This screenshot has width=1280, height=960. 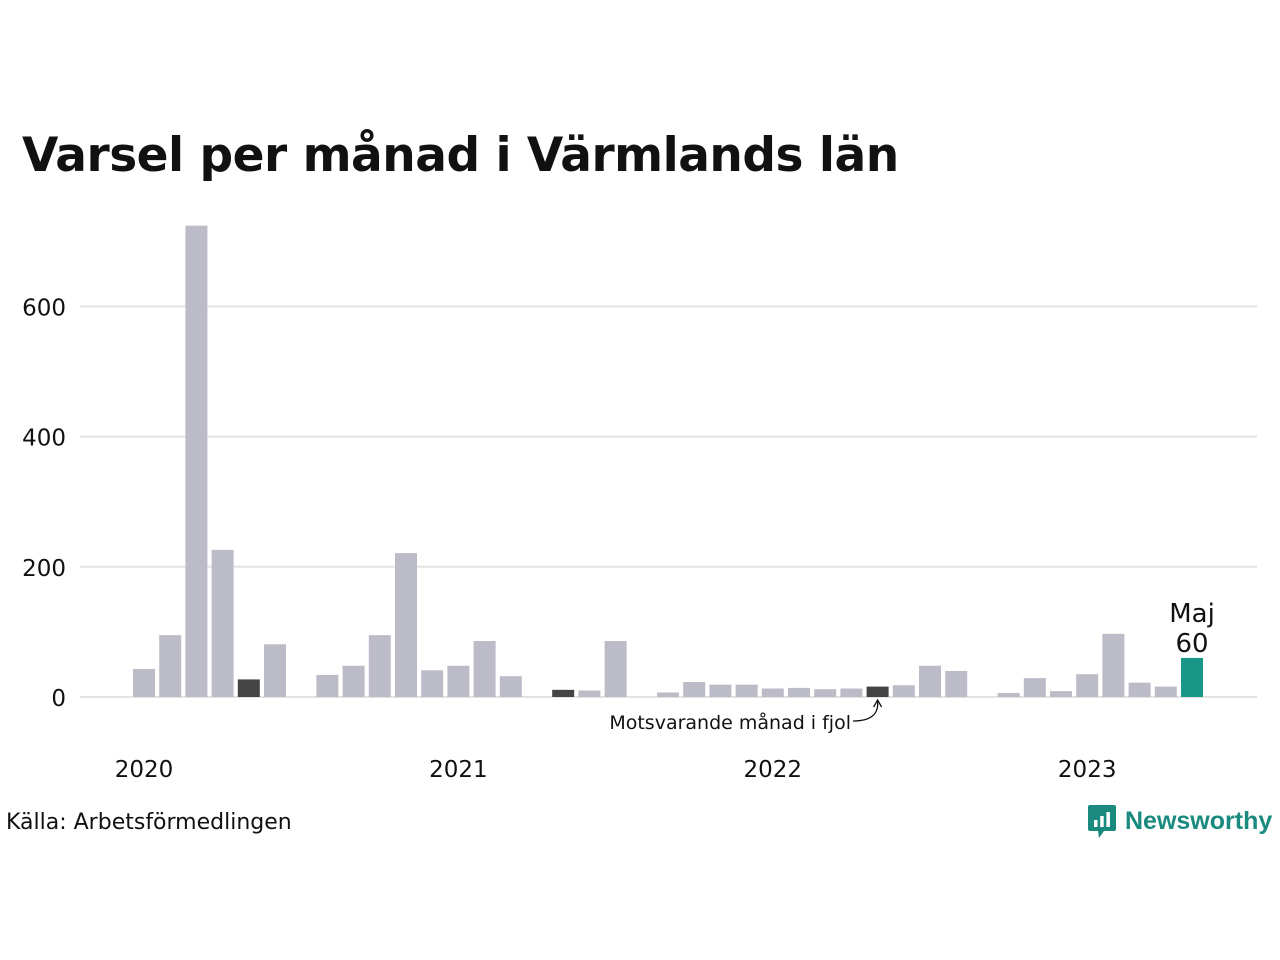 I want to click on highlight-value-label: 60, so click(x=1191, y=644).